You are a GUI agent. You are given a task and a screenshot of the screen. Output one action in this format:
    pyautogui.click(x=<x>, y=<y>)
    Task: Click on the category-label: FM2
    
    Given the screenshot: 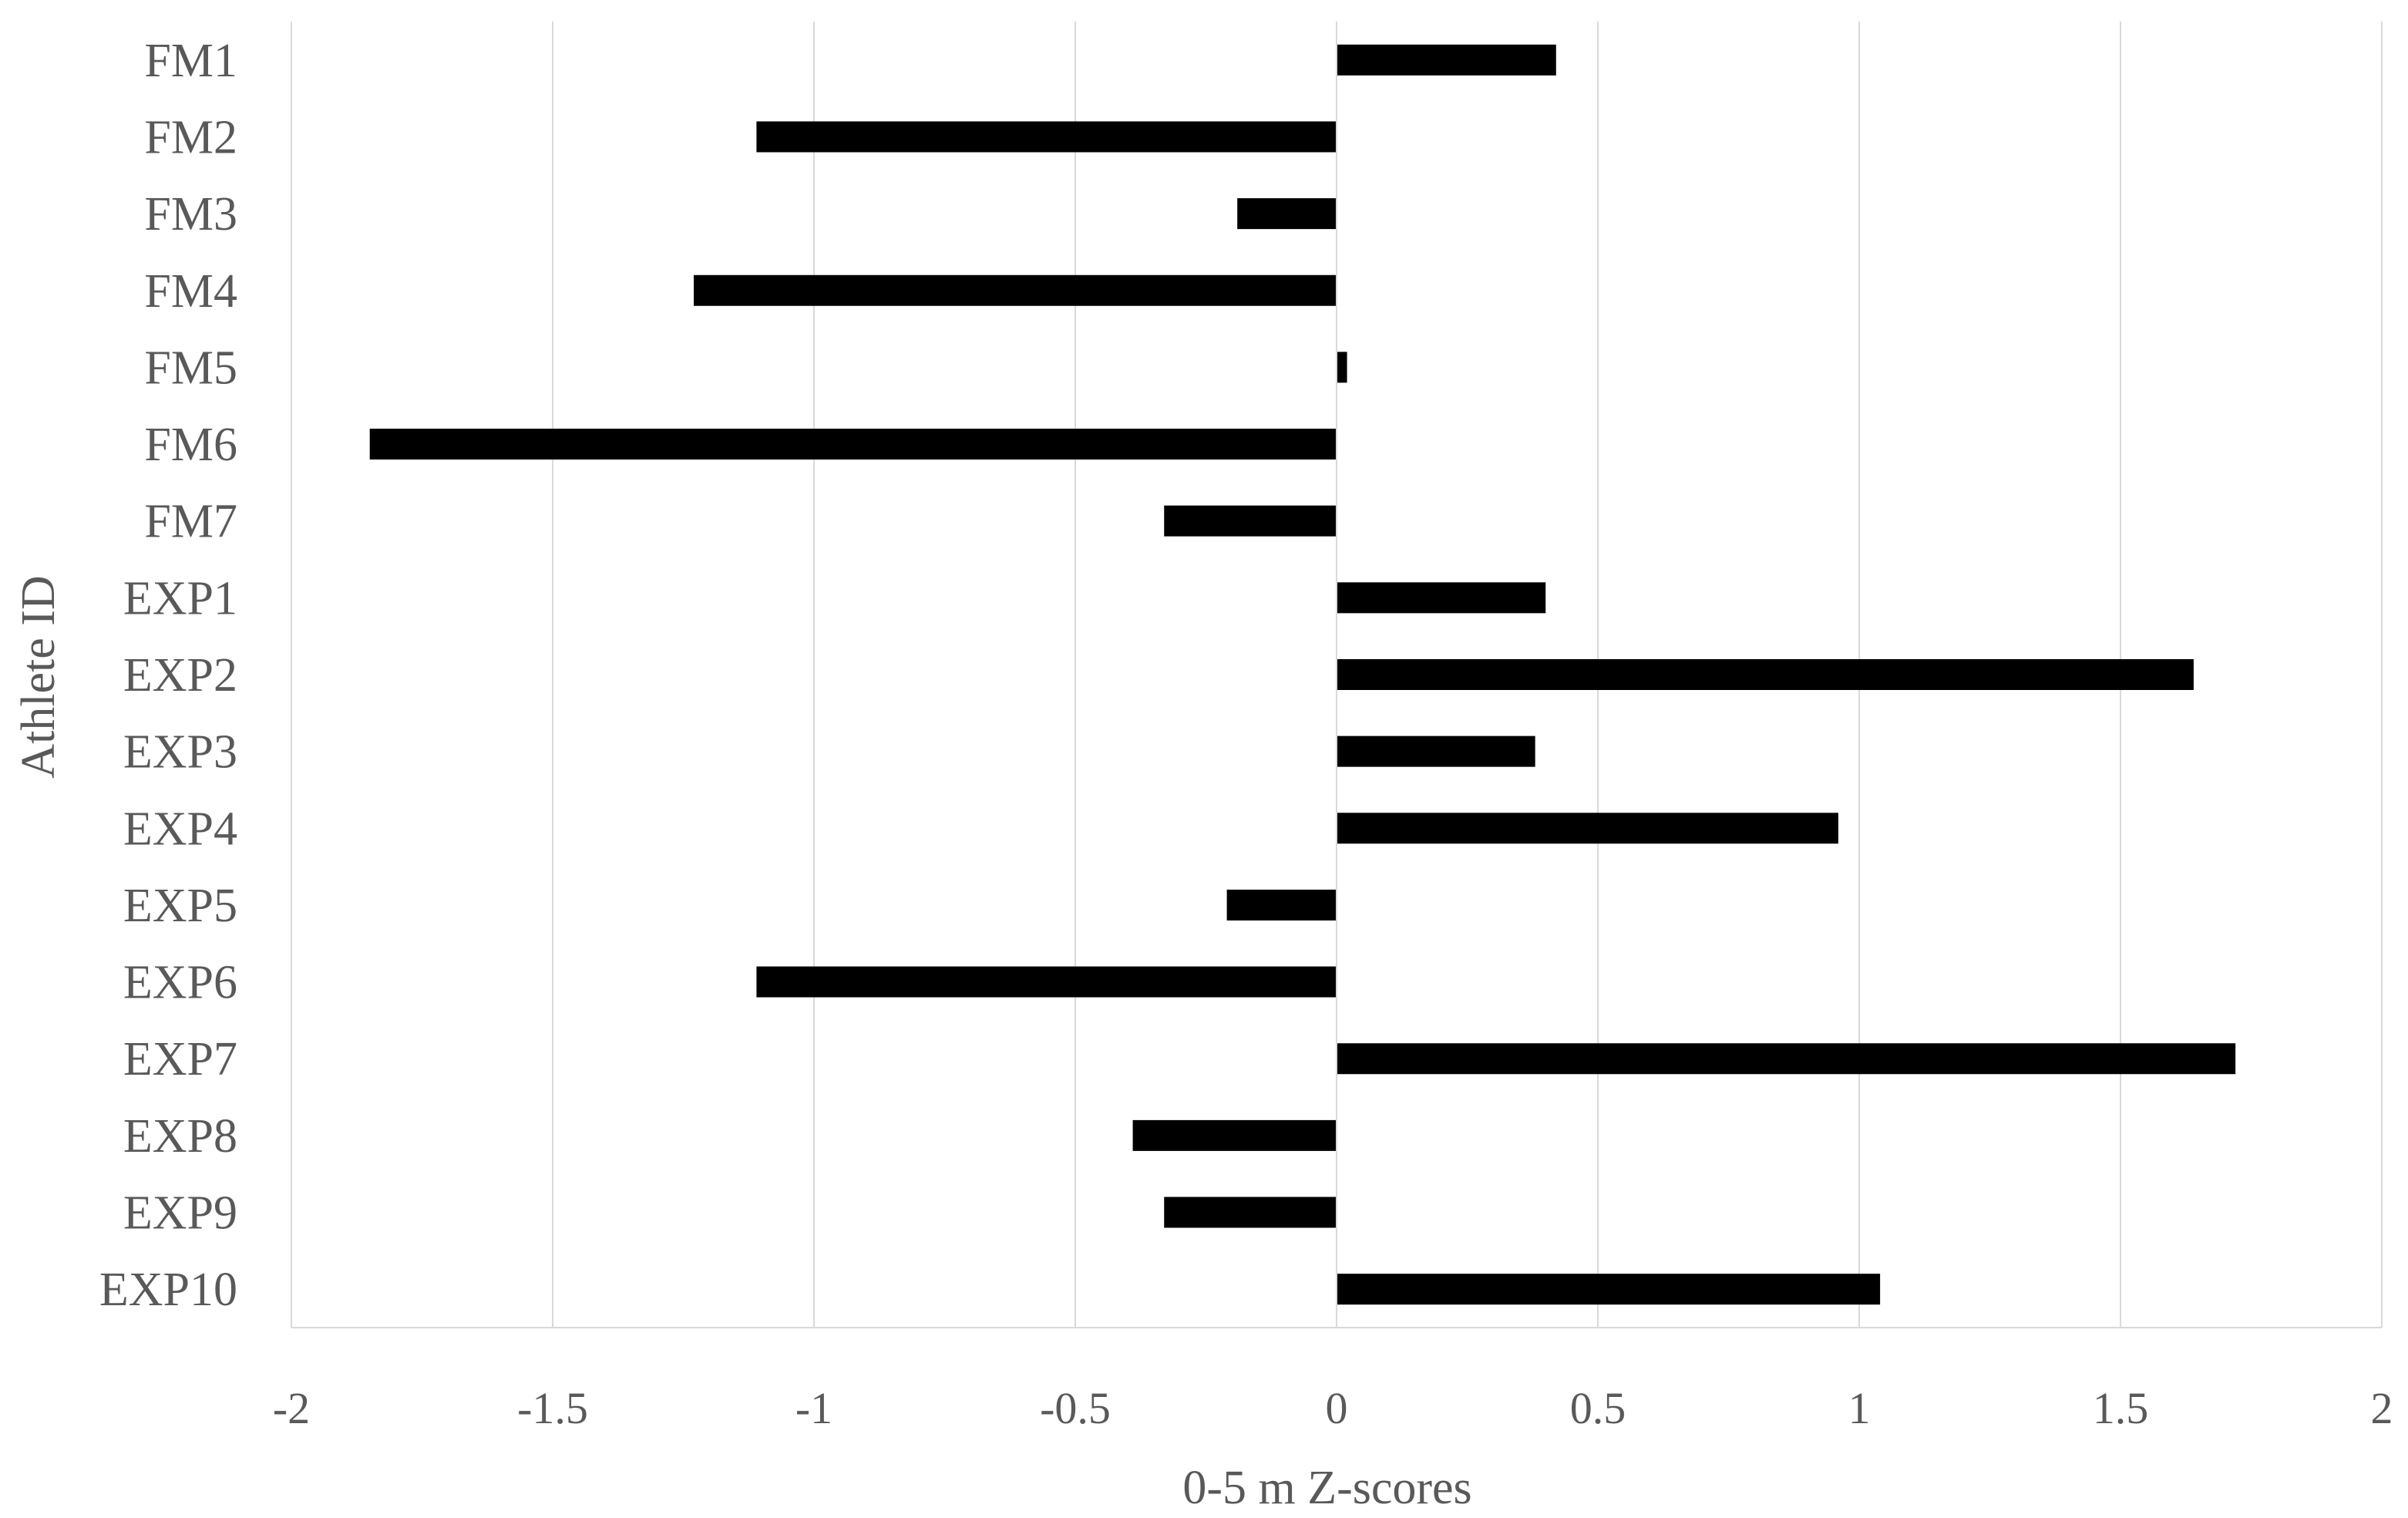 What is the action you would take?
    pyautogui.click(x=190, y=137)
    